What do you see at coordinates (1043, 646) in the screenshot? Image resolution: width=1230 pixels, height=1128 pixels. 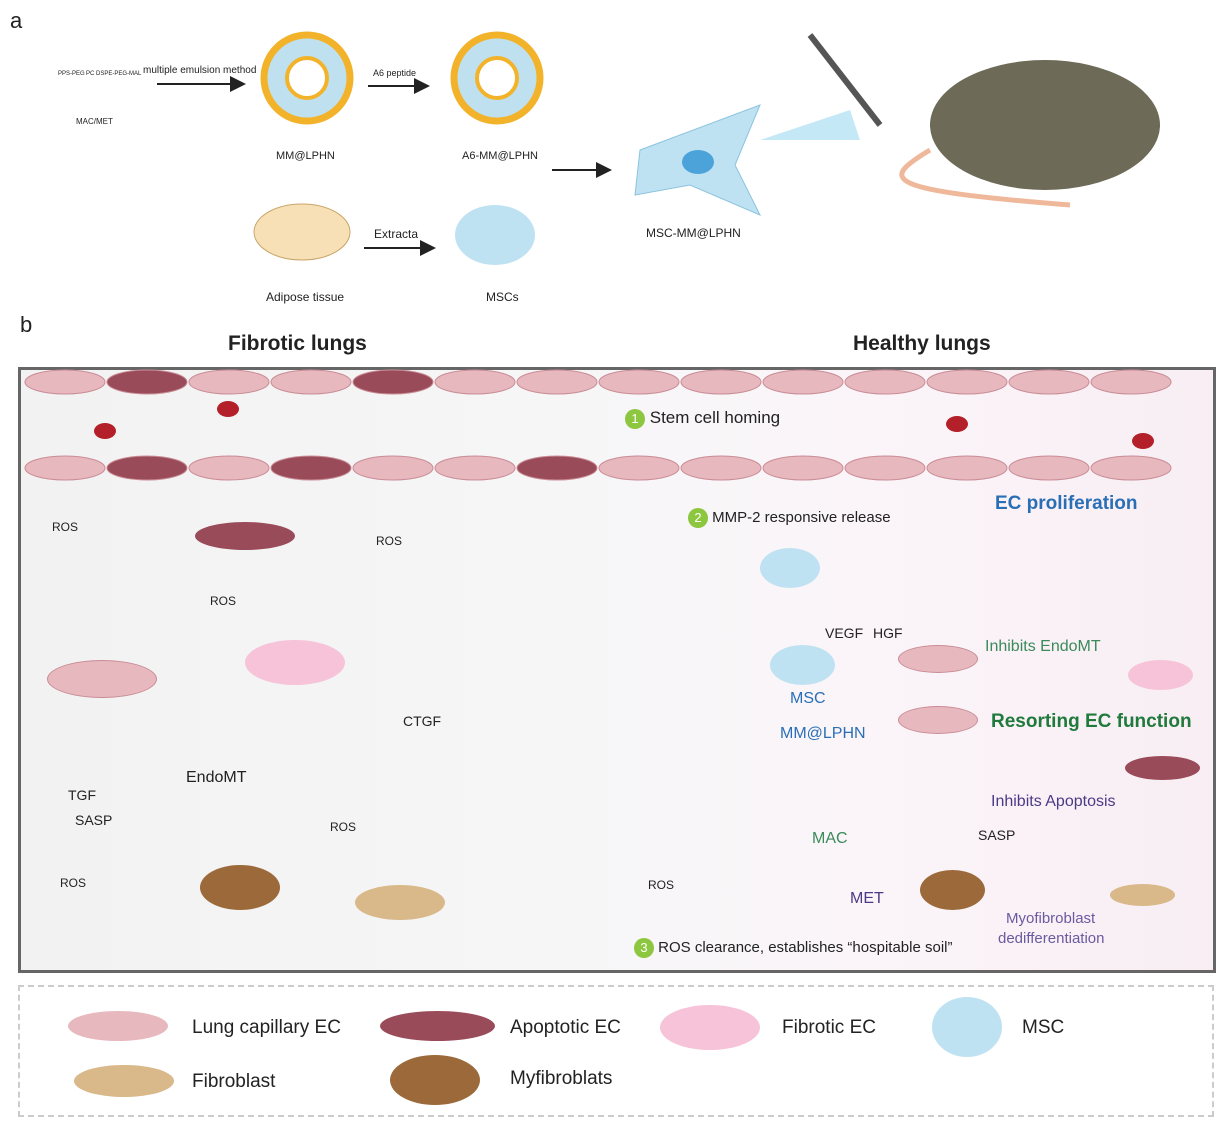 I see `inhibits-endomt-label: Inhibits EndoMT` at bounding box center [1043, 646].